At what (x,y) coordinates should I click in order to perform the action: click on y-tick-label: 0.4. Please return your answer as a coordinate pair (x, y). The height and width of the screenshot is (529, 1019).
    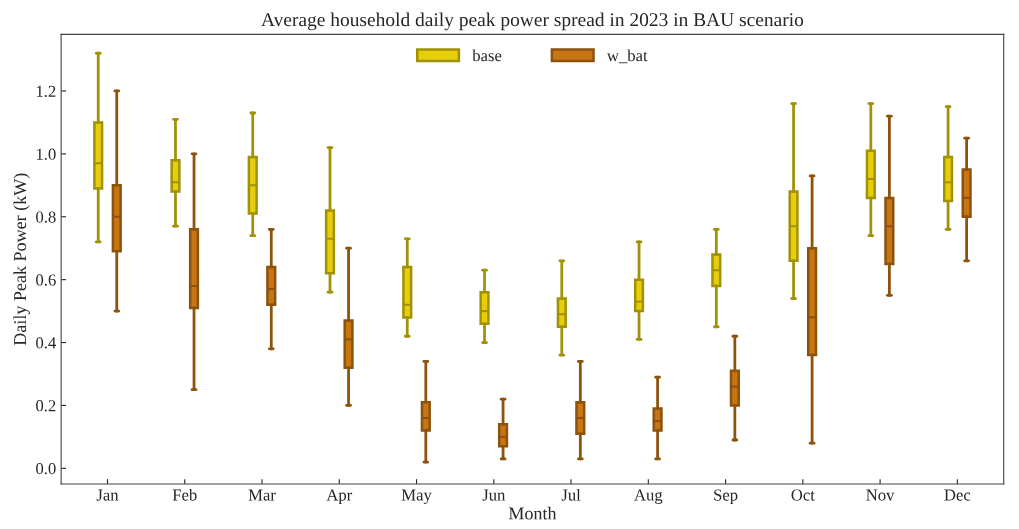
    Looking at the image, I should click on (46, 343).